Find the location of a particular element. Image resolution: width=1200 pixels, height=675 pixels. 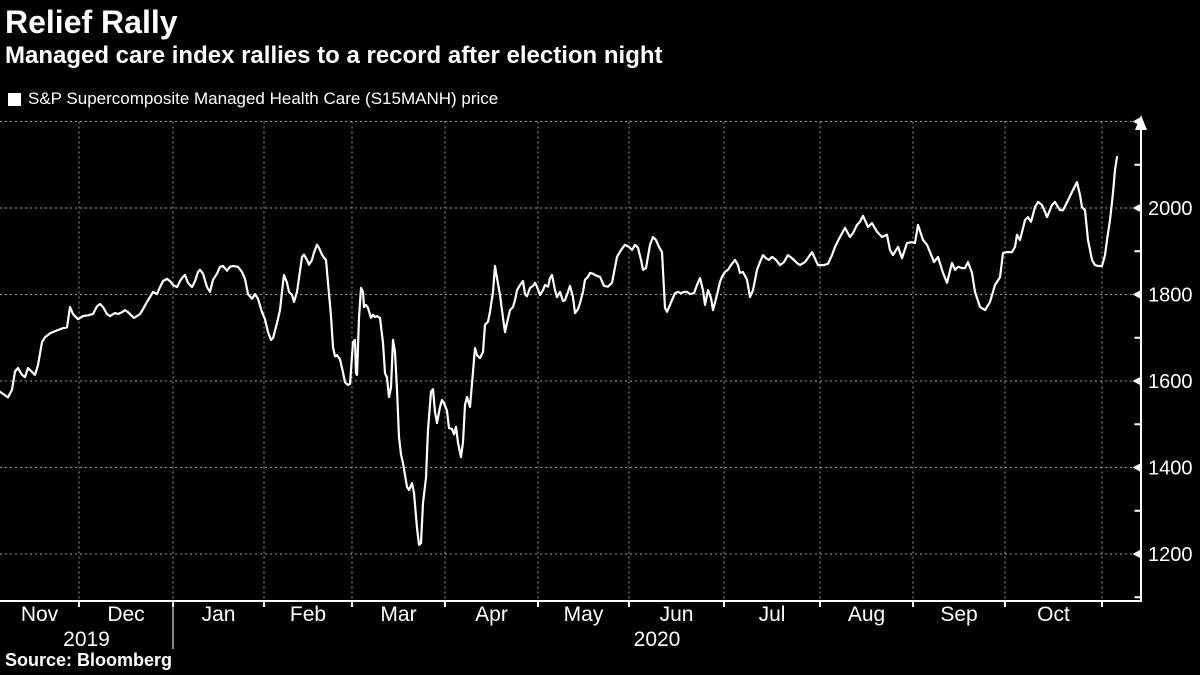

y-tick-label: 1200 is located at coordinates (1170, 555).